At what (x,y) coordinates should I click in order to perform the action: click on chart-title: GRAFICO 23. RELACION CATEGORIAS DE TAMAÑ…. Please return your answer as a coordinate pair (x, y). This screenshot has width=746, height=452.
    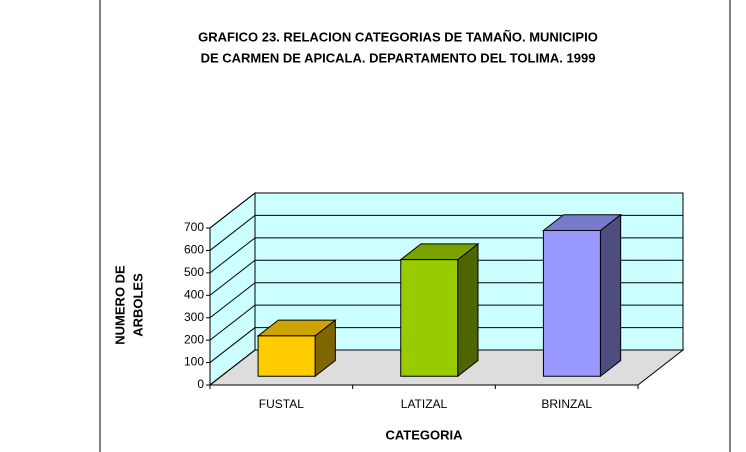
    Looking at the image, I should click on (398, 36).